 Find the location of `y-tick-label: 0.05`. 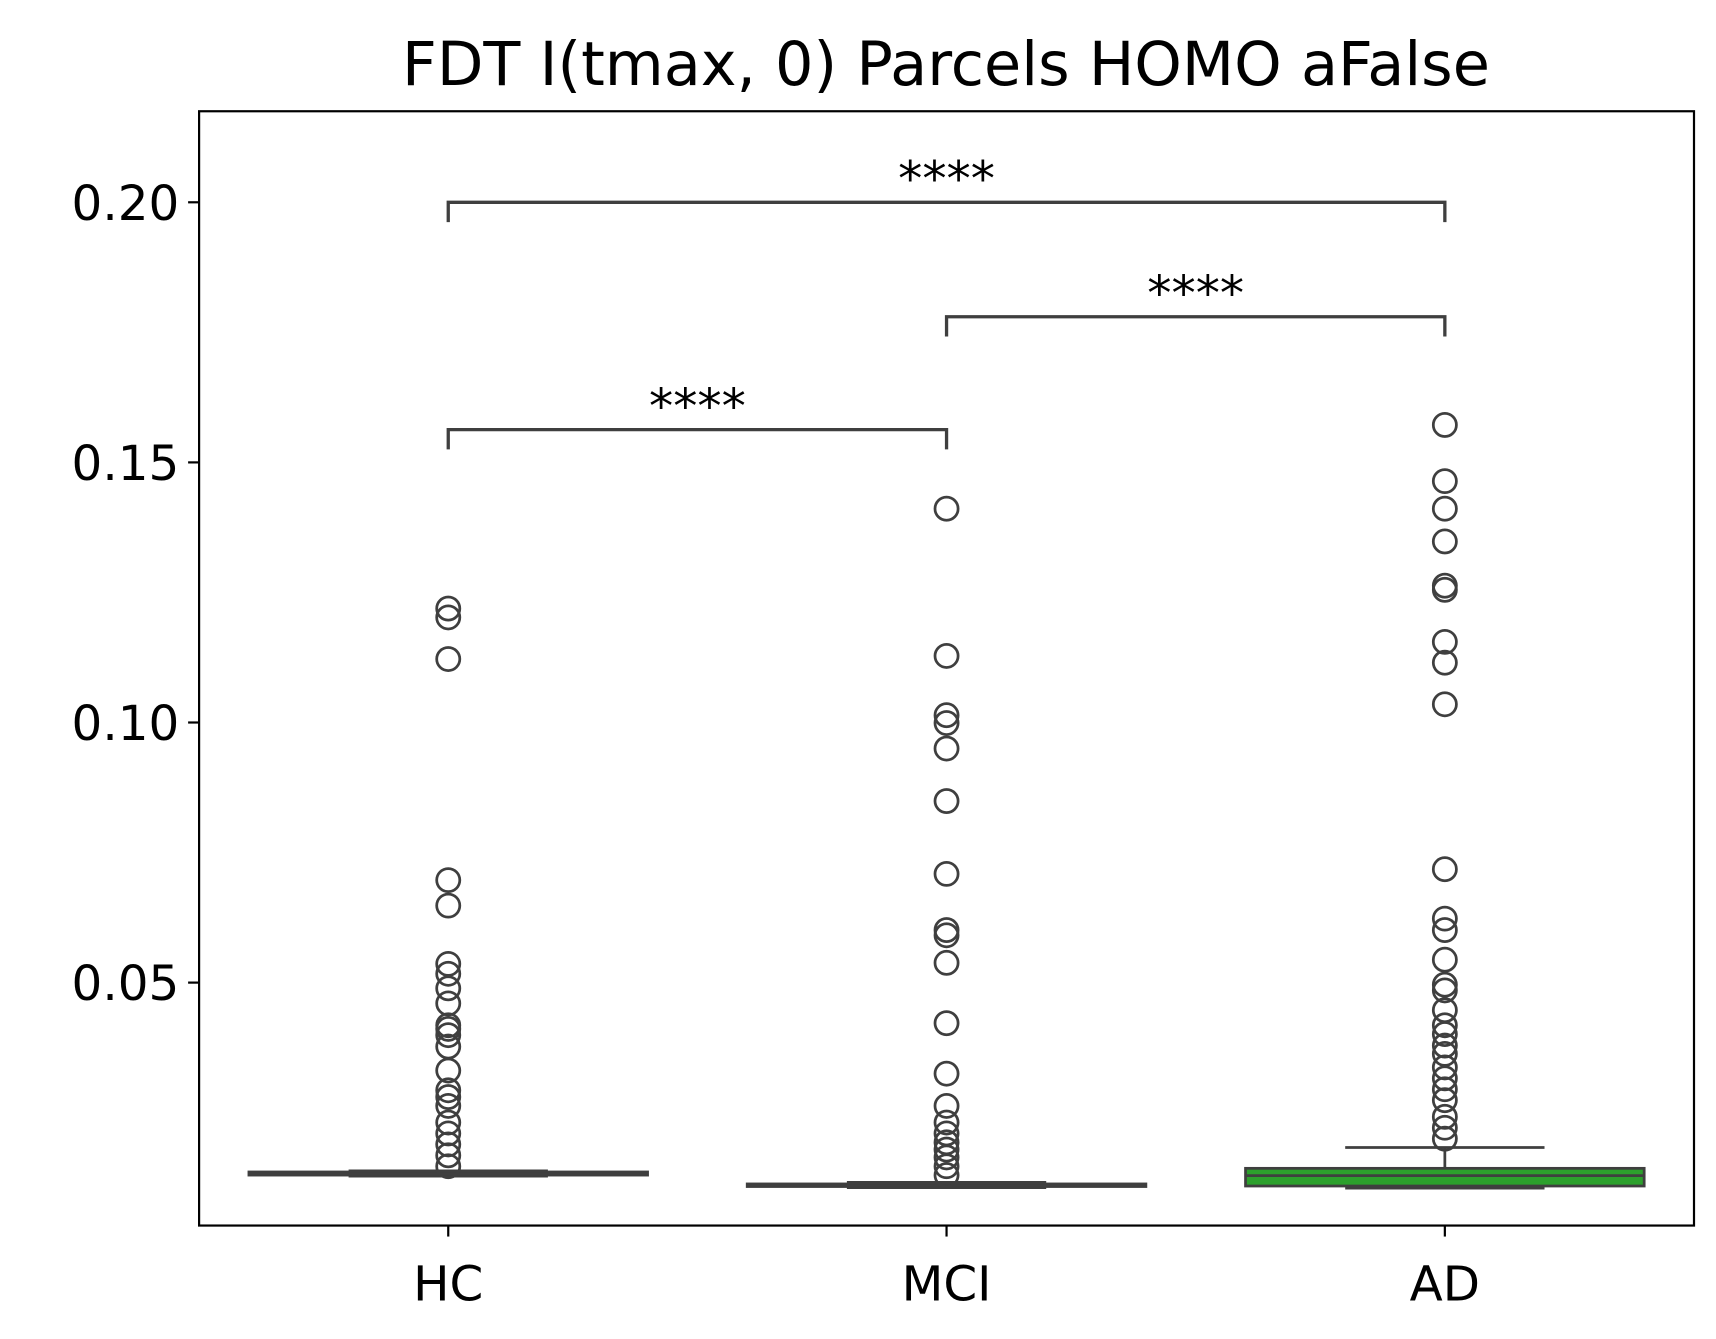

y-tick-label: 0.05 is located at coordinates (126, 984).